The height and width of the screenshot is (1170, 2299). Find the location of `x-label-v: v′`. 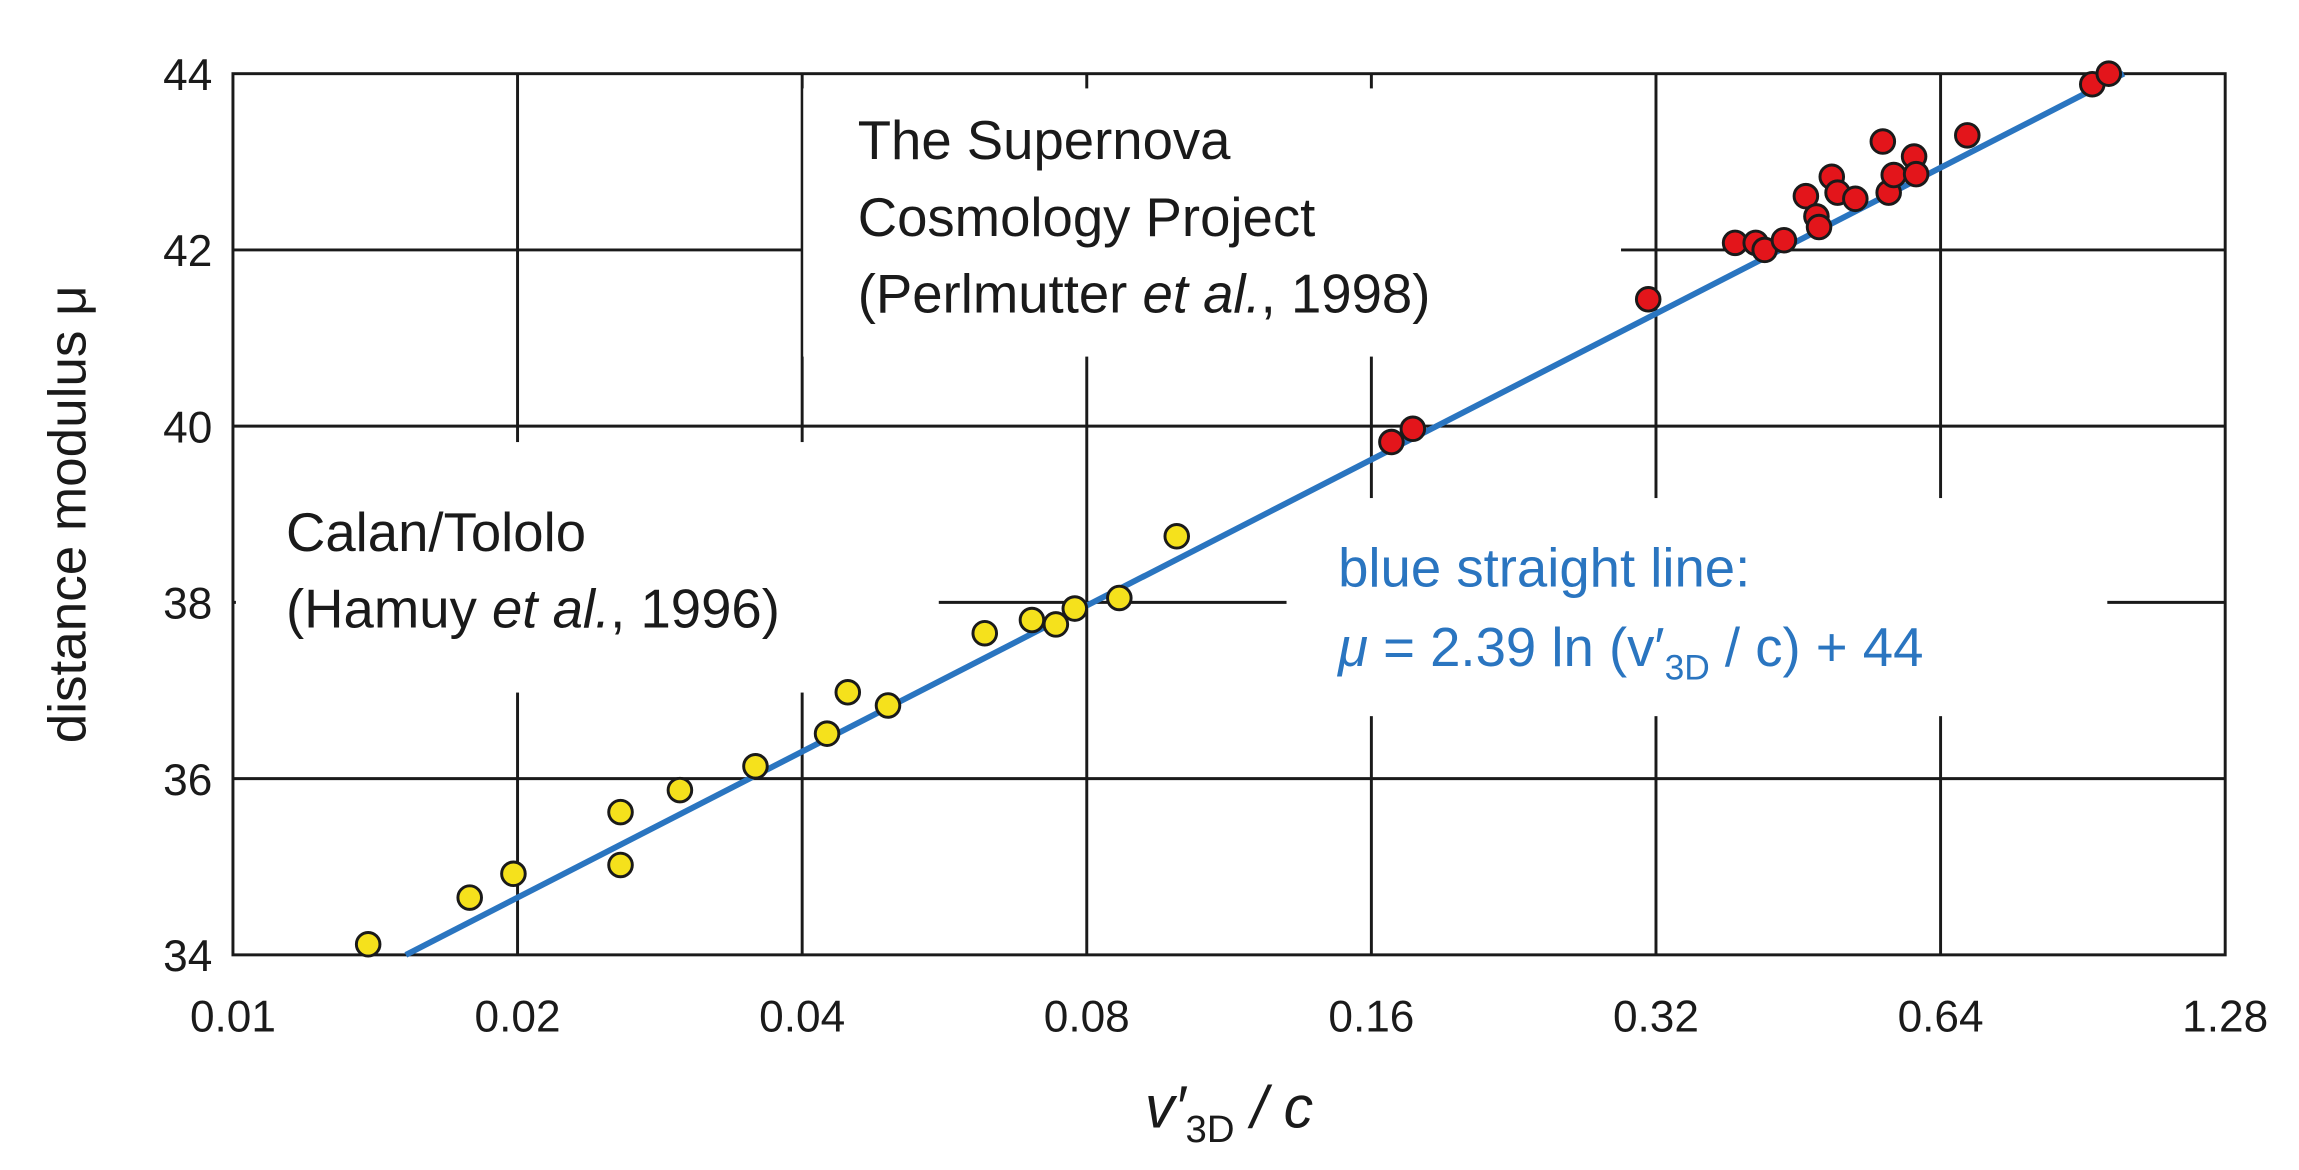

x-label-v: v′ is located at coordinates (1166, 1107).